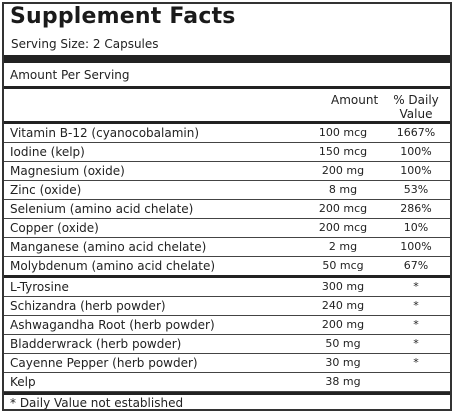 The image size is (456, 415). What do you see at coordinates (227, 228) in the screenshot?
I see `table-row: Copper (oxide) 200 mcg 10%` at bounding box center [227, 228].